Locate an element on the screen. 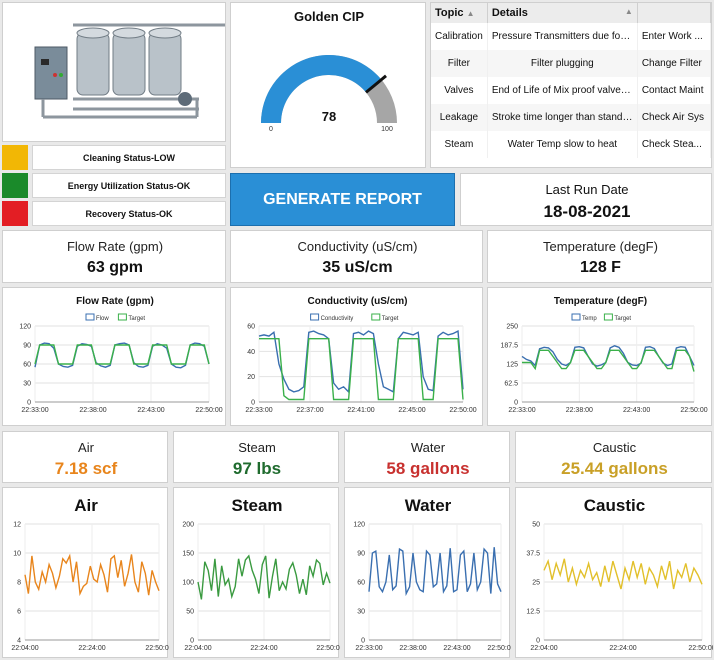 This screenshot has width=714, height=660. last-run-panel: Last Run Date 18-08-2021 is located at coordinates (586, 199).